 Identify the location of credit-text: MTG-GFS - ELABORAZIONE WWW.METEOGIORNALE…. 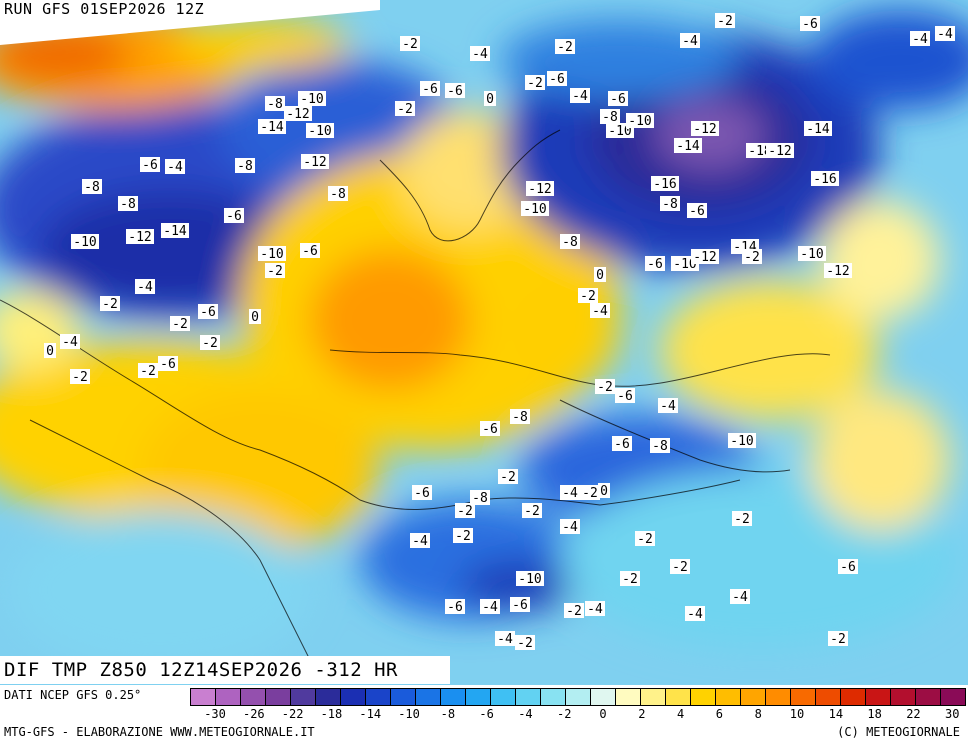
(159, 732).